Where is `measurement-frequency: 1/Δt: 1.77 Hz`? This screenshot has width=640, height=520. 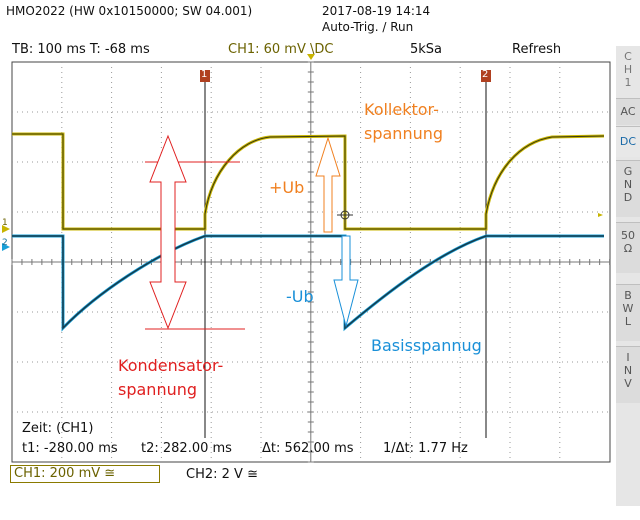
measurement-frequency: 1/Δt: 1.77 Hz is located at coordinates (425, 448).